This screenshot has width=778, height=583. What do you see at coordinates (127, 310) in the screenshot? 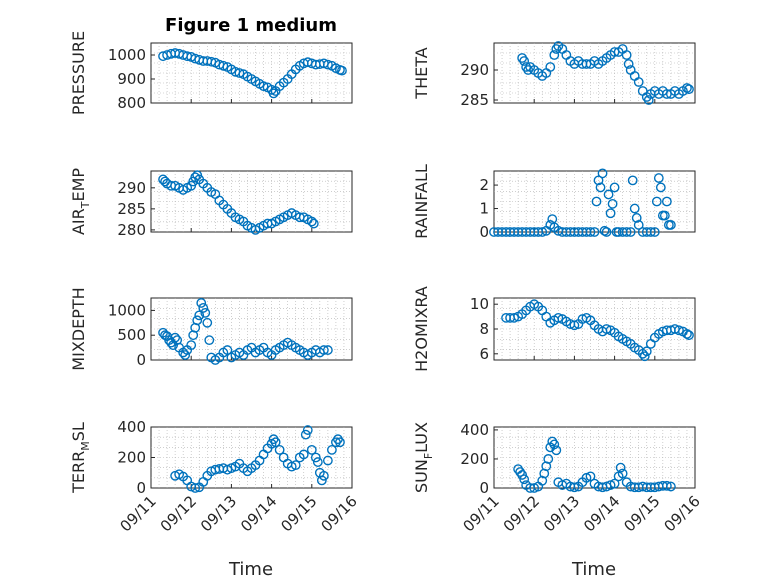
I see `y-tick-label: 1000` at bounding box center [127, 310].